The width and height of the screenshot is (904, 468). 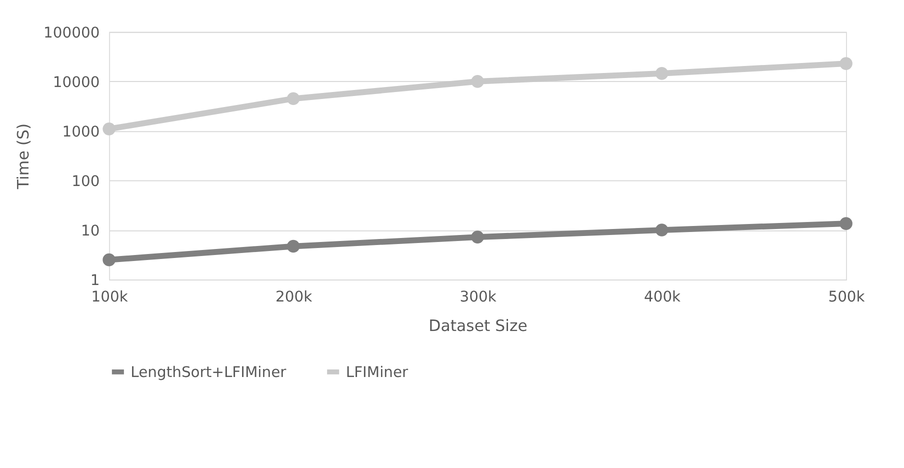 I want to click on x-tick-label: 400k, so click(x=663, y=297).